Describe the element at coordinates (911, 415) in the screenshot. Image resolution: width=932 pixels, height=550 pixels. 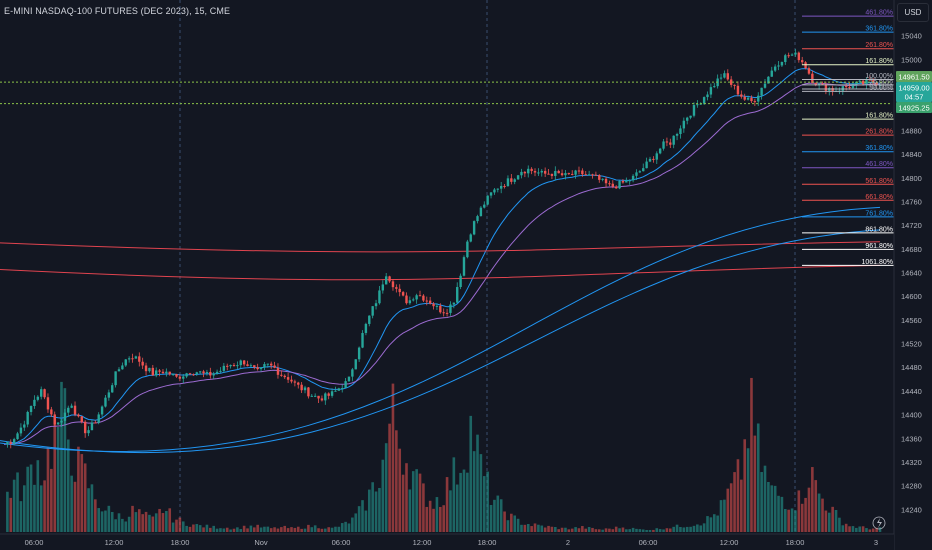
I see `price-tick-label: 14400` at that location.